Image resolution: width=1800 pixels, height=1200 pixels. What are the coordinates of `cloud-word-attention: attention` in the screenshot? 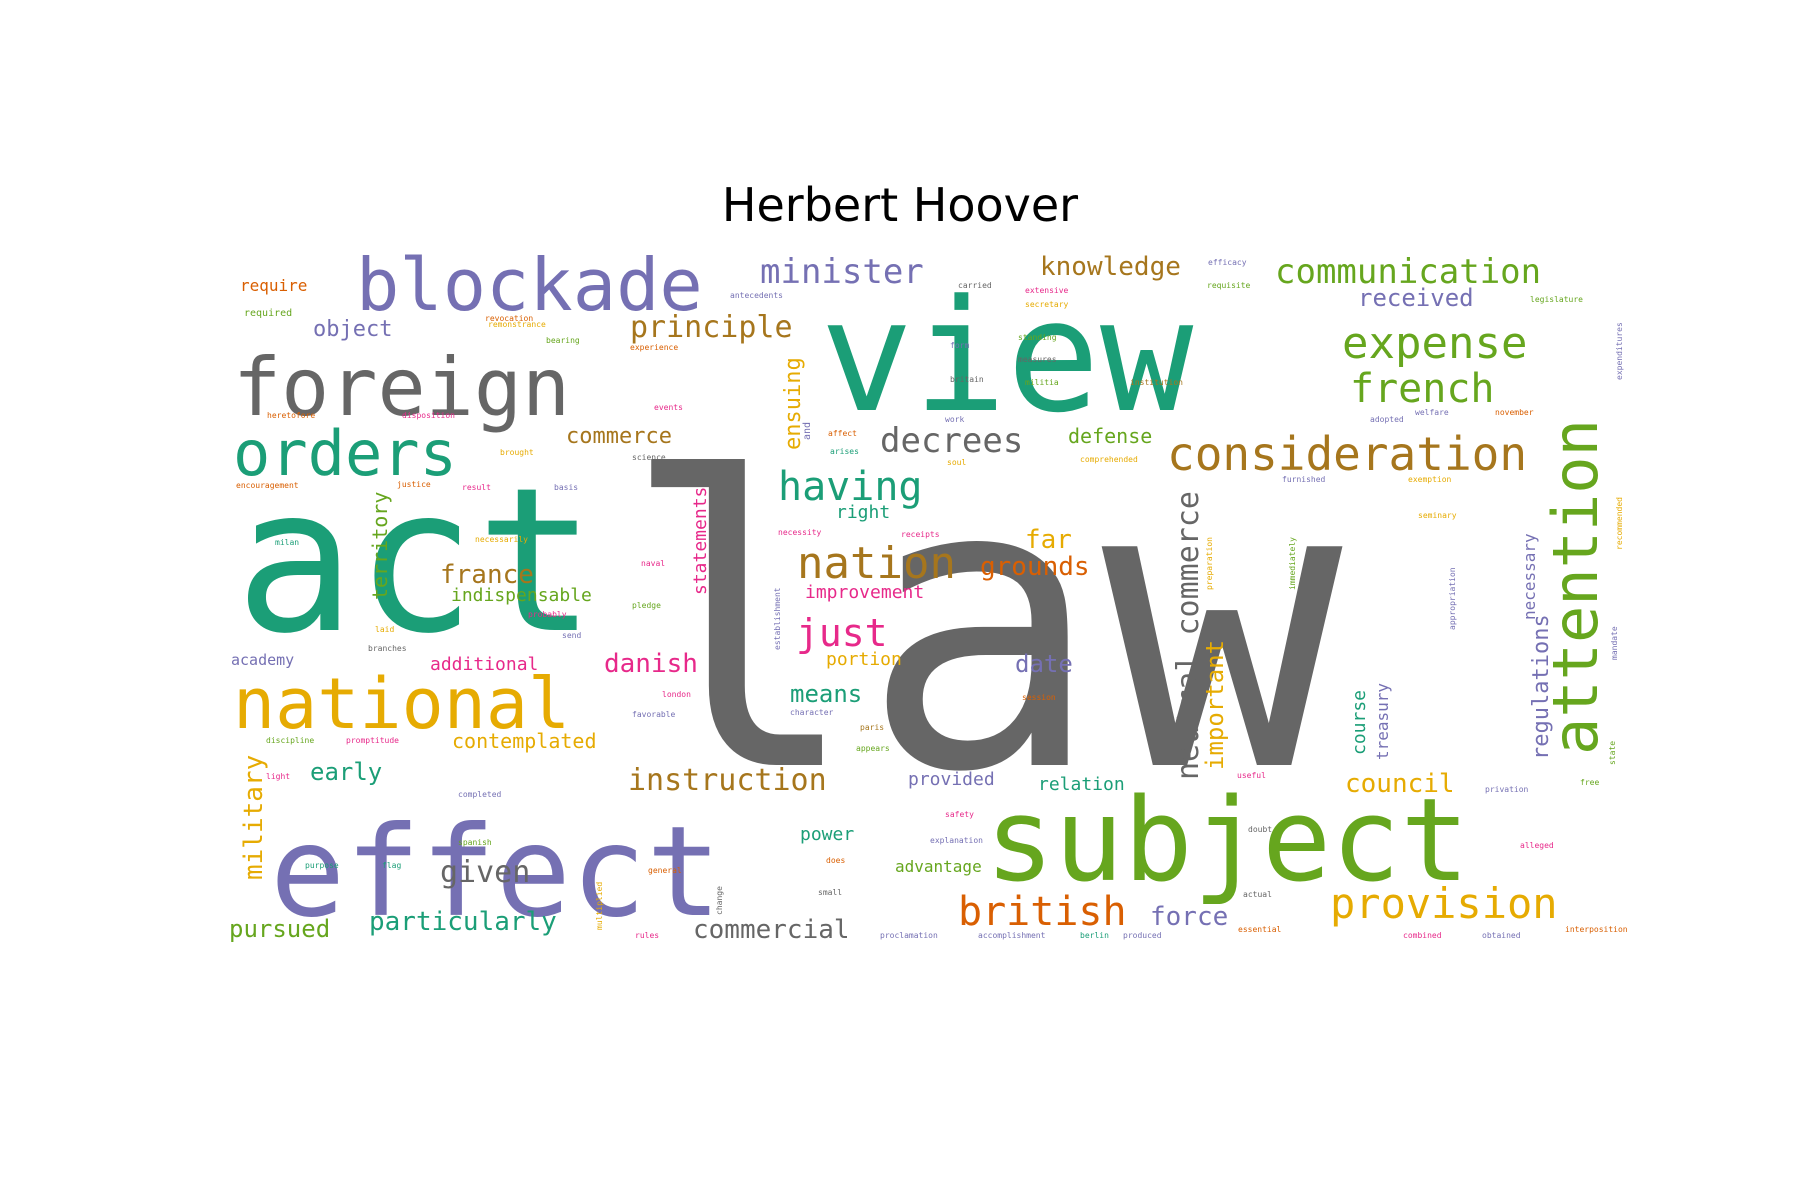 It's located at (1575, 587).